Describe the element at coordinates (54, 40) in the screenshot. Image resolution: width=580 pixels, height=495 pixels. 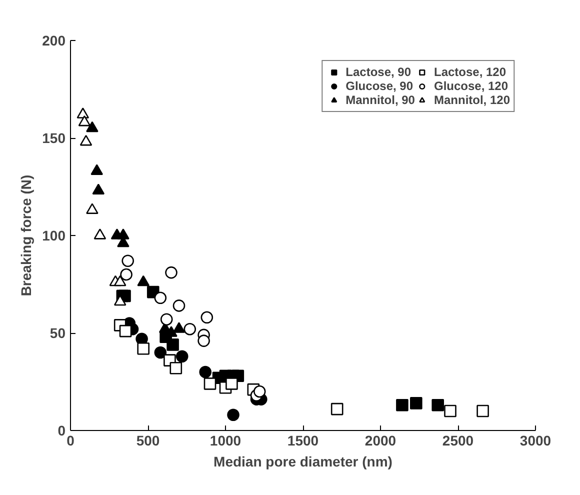
I see `y-tick-label: 200` at that location.